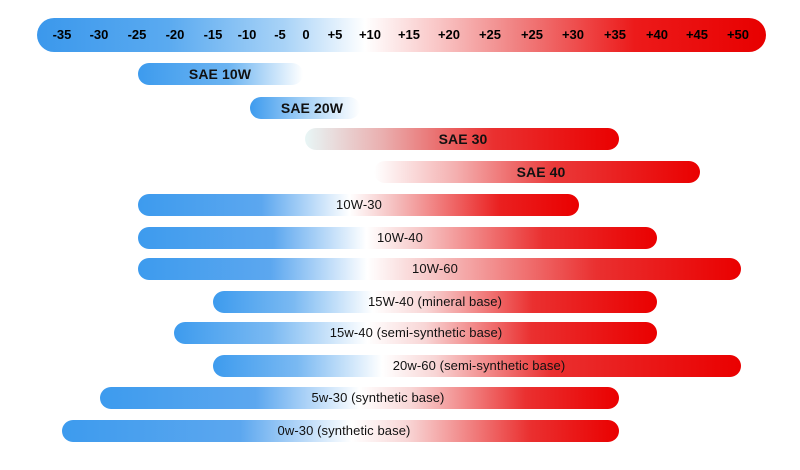  Describe the element at coordinates (99, 34) in the screenshot. I see `temperature-tick: -30` at that location.